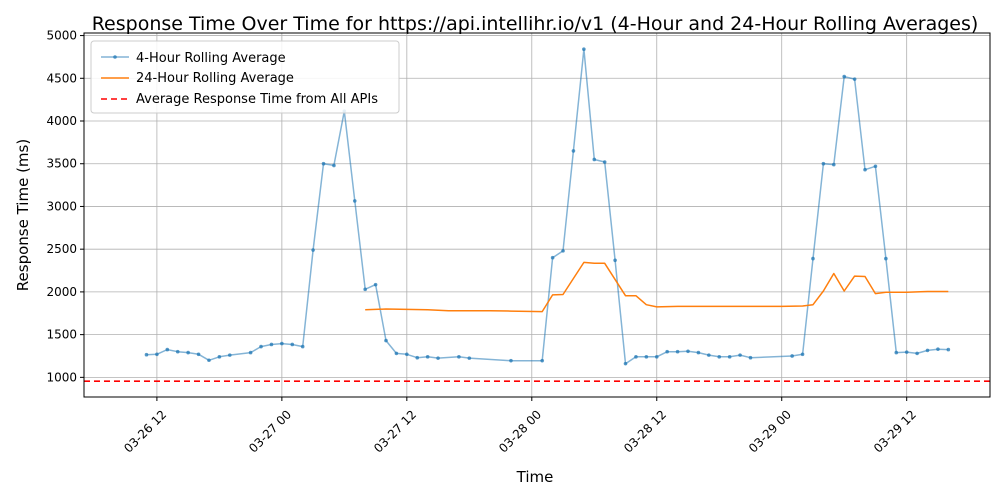 This screenshot has height=504, width=1000. Describe the element at coordinates (61, 121) in the screenshot. I see `y-tick-label: 4000` at that location.